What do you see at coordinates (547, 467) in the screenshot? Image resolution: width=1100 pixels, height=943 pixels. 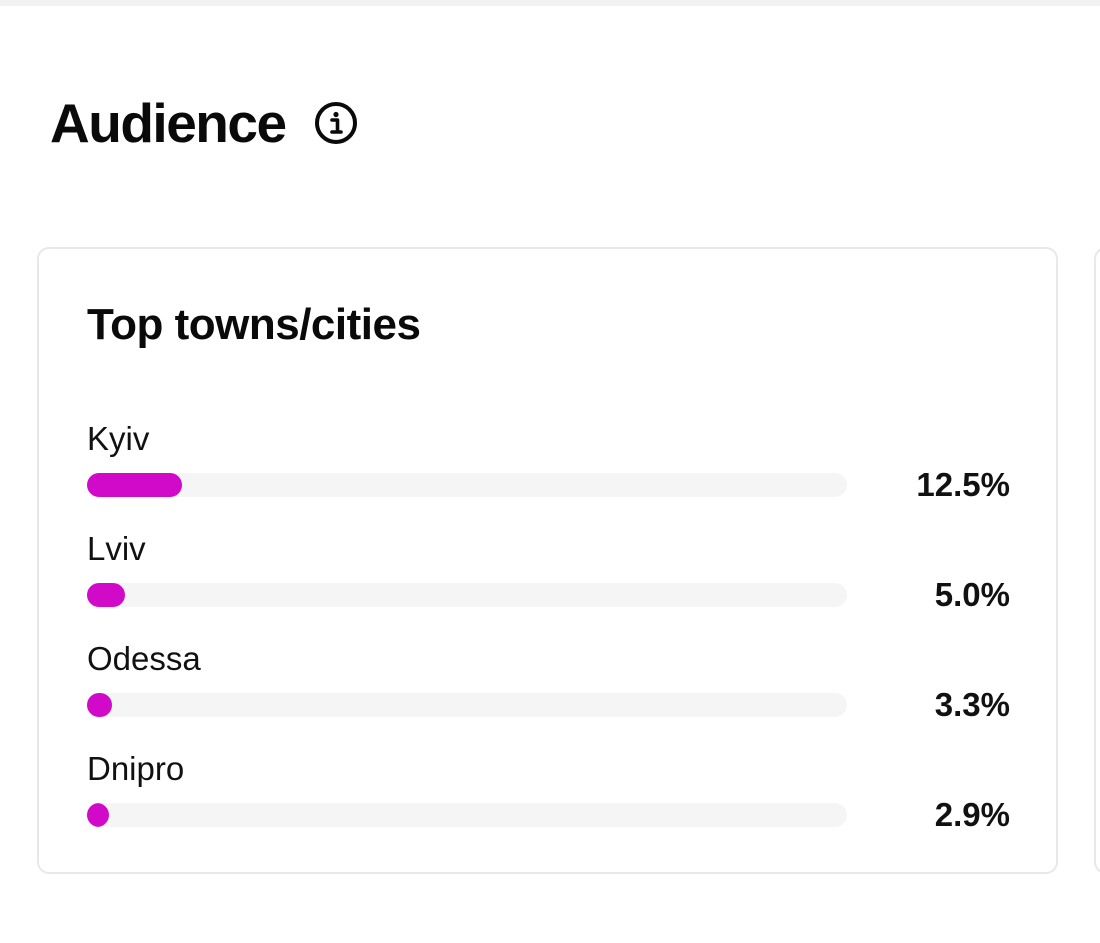 I see `city-row-kyiv: Kyiv 12.5%` at bounding box center [547, 467].